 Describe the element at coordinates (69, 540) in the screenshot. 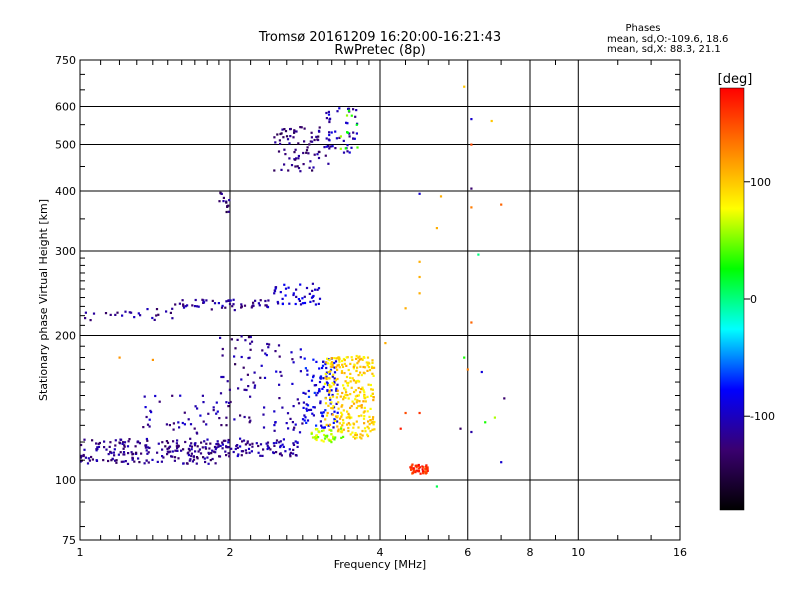

I see `y-tick-label: 75` at that location.